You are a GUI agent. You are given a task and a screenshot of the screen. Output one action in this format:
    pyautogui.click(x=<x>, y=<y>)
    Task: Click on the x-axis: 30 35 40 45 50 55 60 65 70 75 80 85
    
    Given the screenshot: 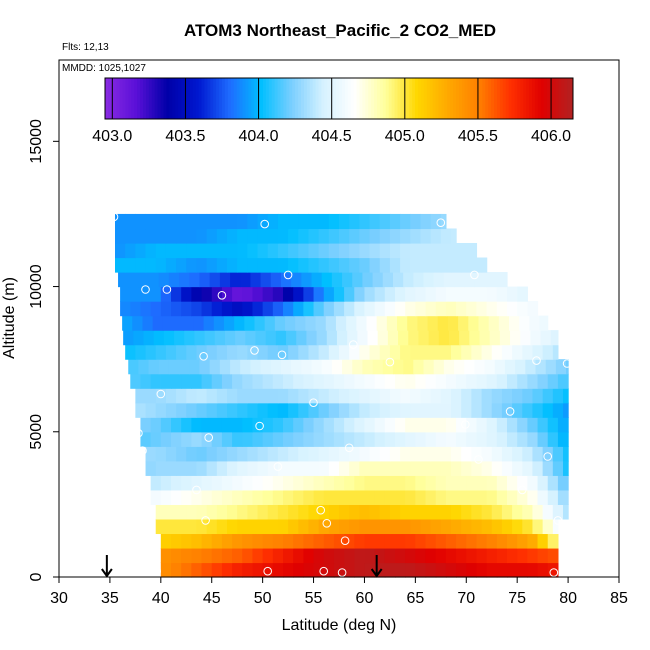 What is the action you would take?
    pyautogui.click(x=339, y=592)
    